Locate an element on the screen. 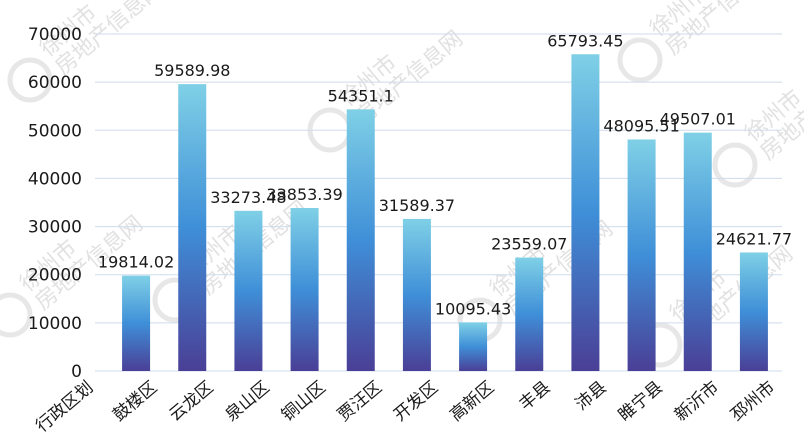  data-label: 19814.02 is located at coordinates (136, 262).